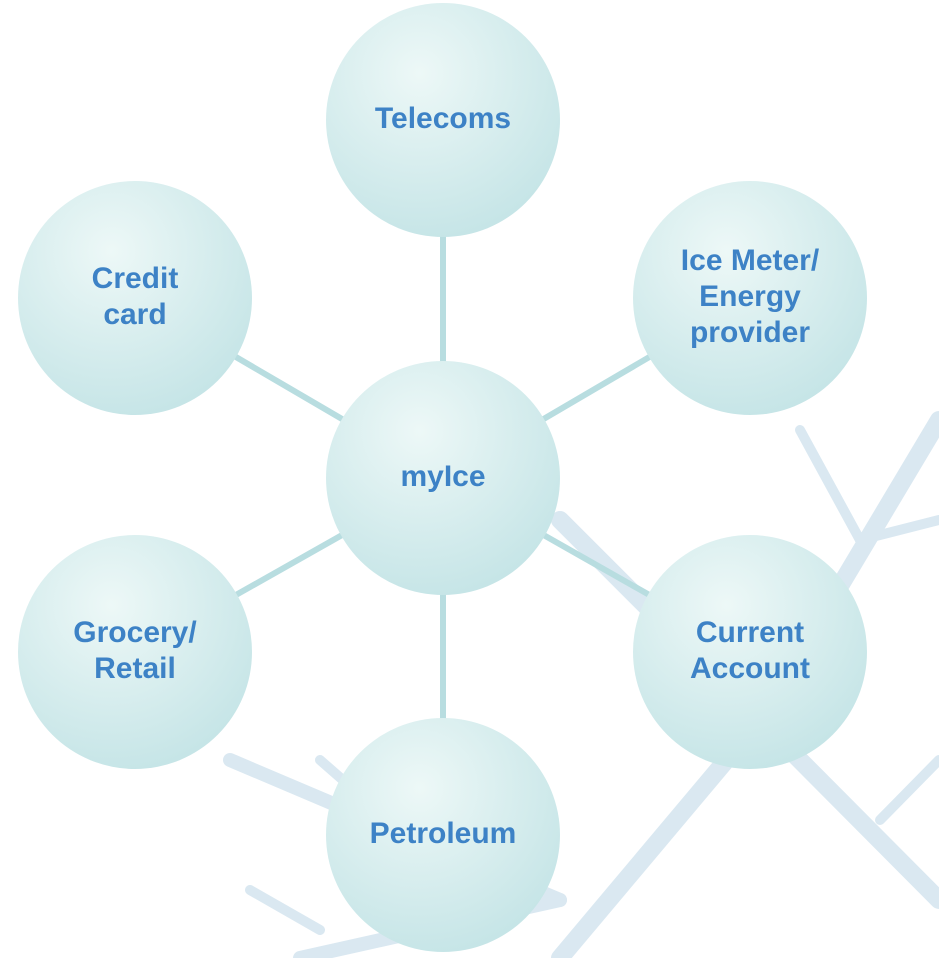 Image resolution: width=939 pixels, height=958 pixels. I want to click on node-label: provider, so click(750, 332).